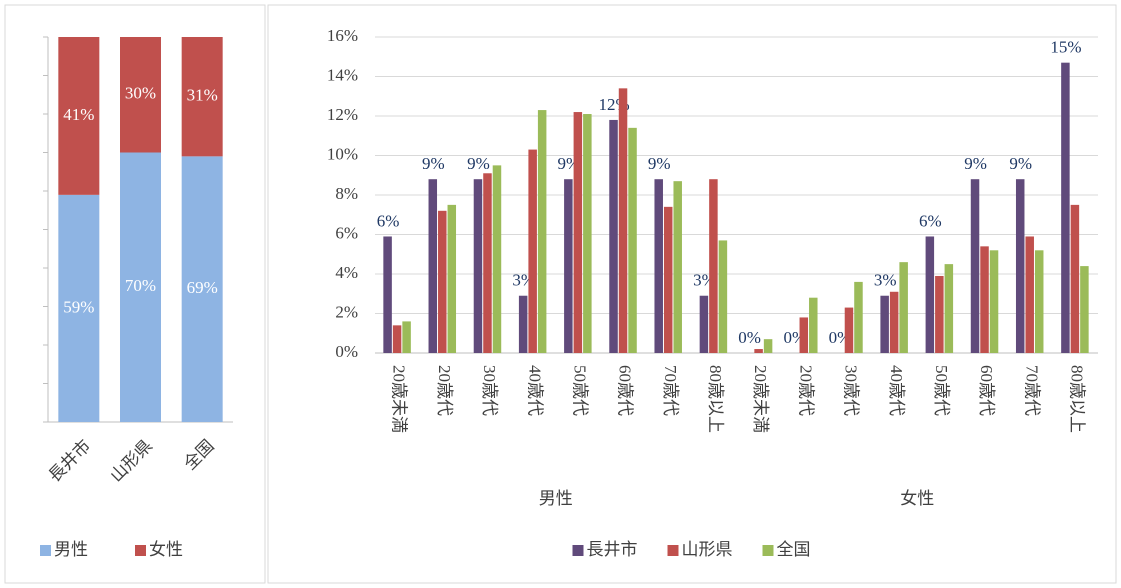 The image size is (1121, 588). Describe the element at coordinates (342, 74) in the screenshot. I see `y-tick-label: 14%` at that location.